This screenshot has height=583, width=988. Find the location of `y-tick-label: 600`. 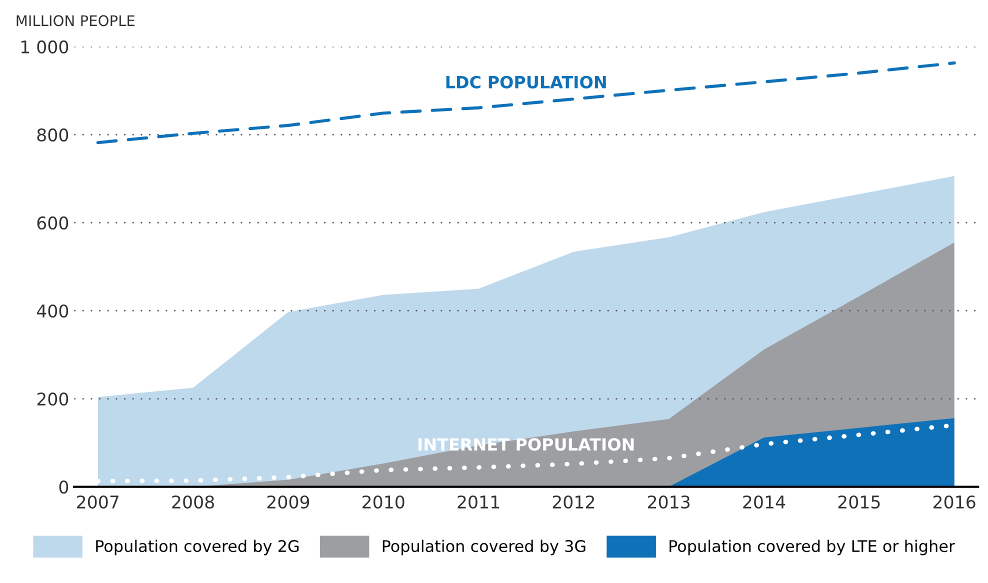

y-tick-label: 600 is located at coordinates (52, 223).